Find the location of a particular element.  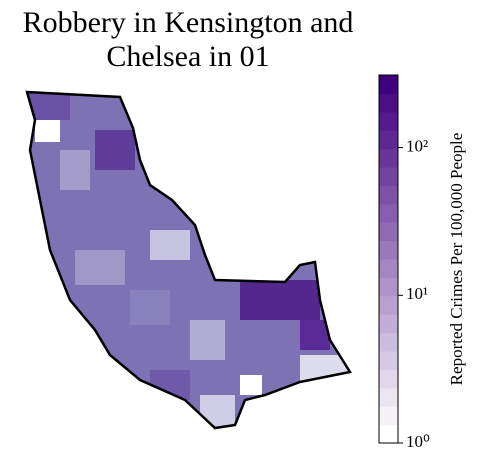

colorbar-tick-label: 10² is located at coordinates (417, 145).